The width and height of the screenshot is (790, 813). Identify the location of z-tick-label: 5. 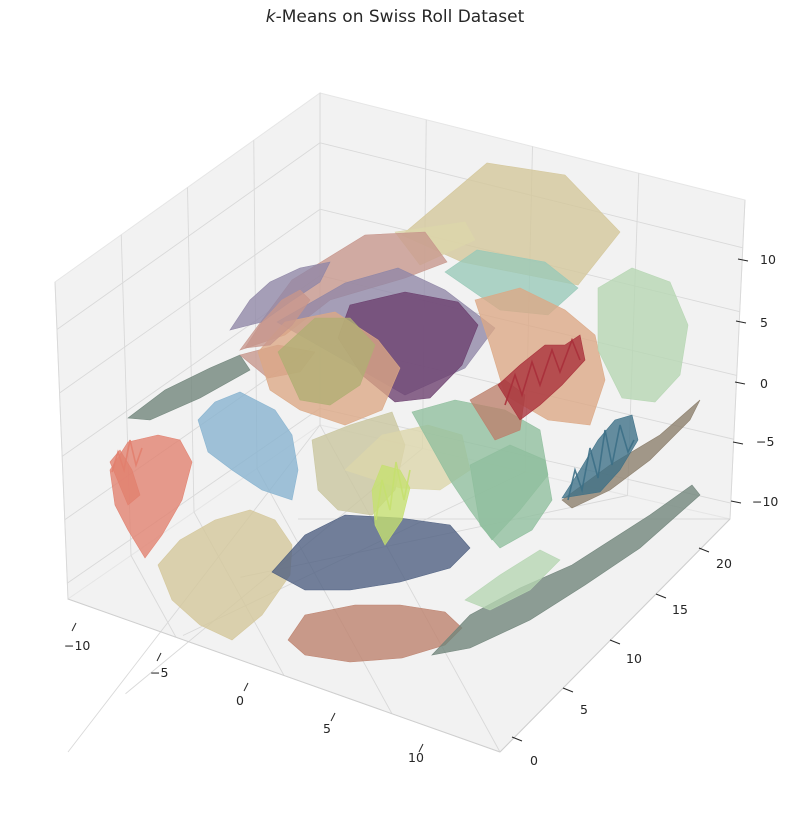
(764, 322).